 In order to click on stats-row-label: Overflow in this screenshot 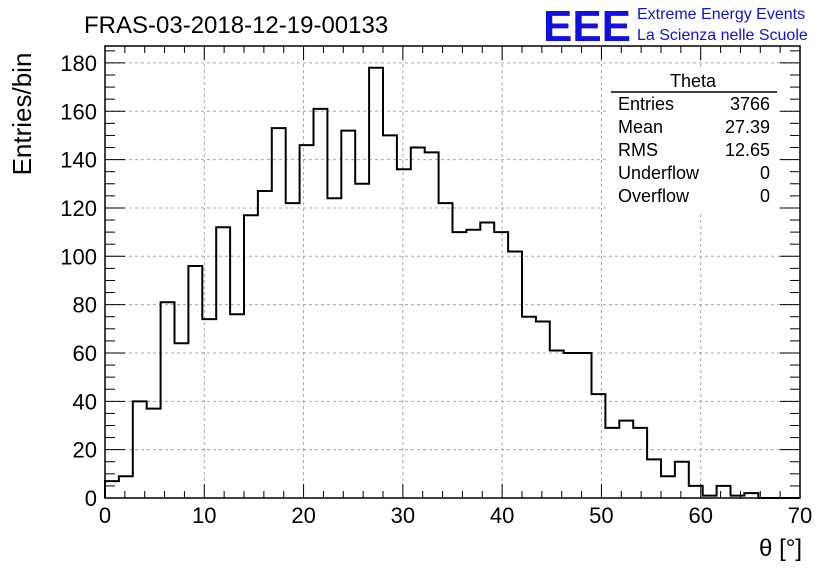, I will do `click(654, 196)`.